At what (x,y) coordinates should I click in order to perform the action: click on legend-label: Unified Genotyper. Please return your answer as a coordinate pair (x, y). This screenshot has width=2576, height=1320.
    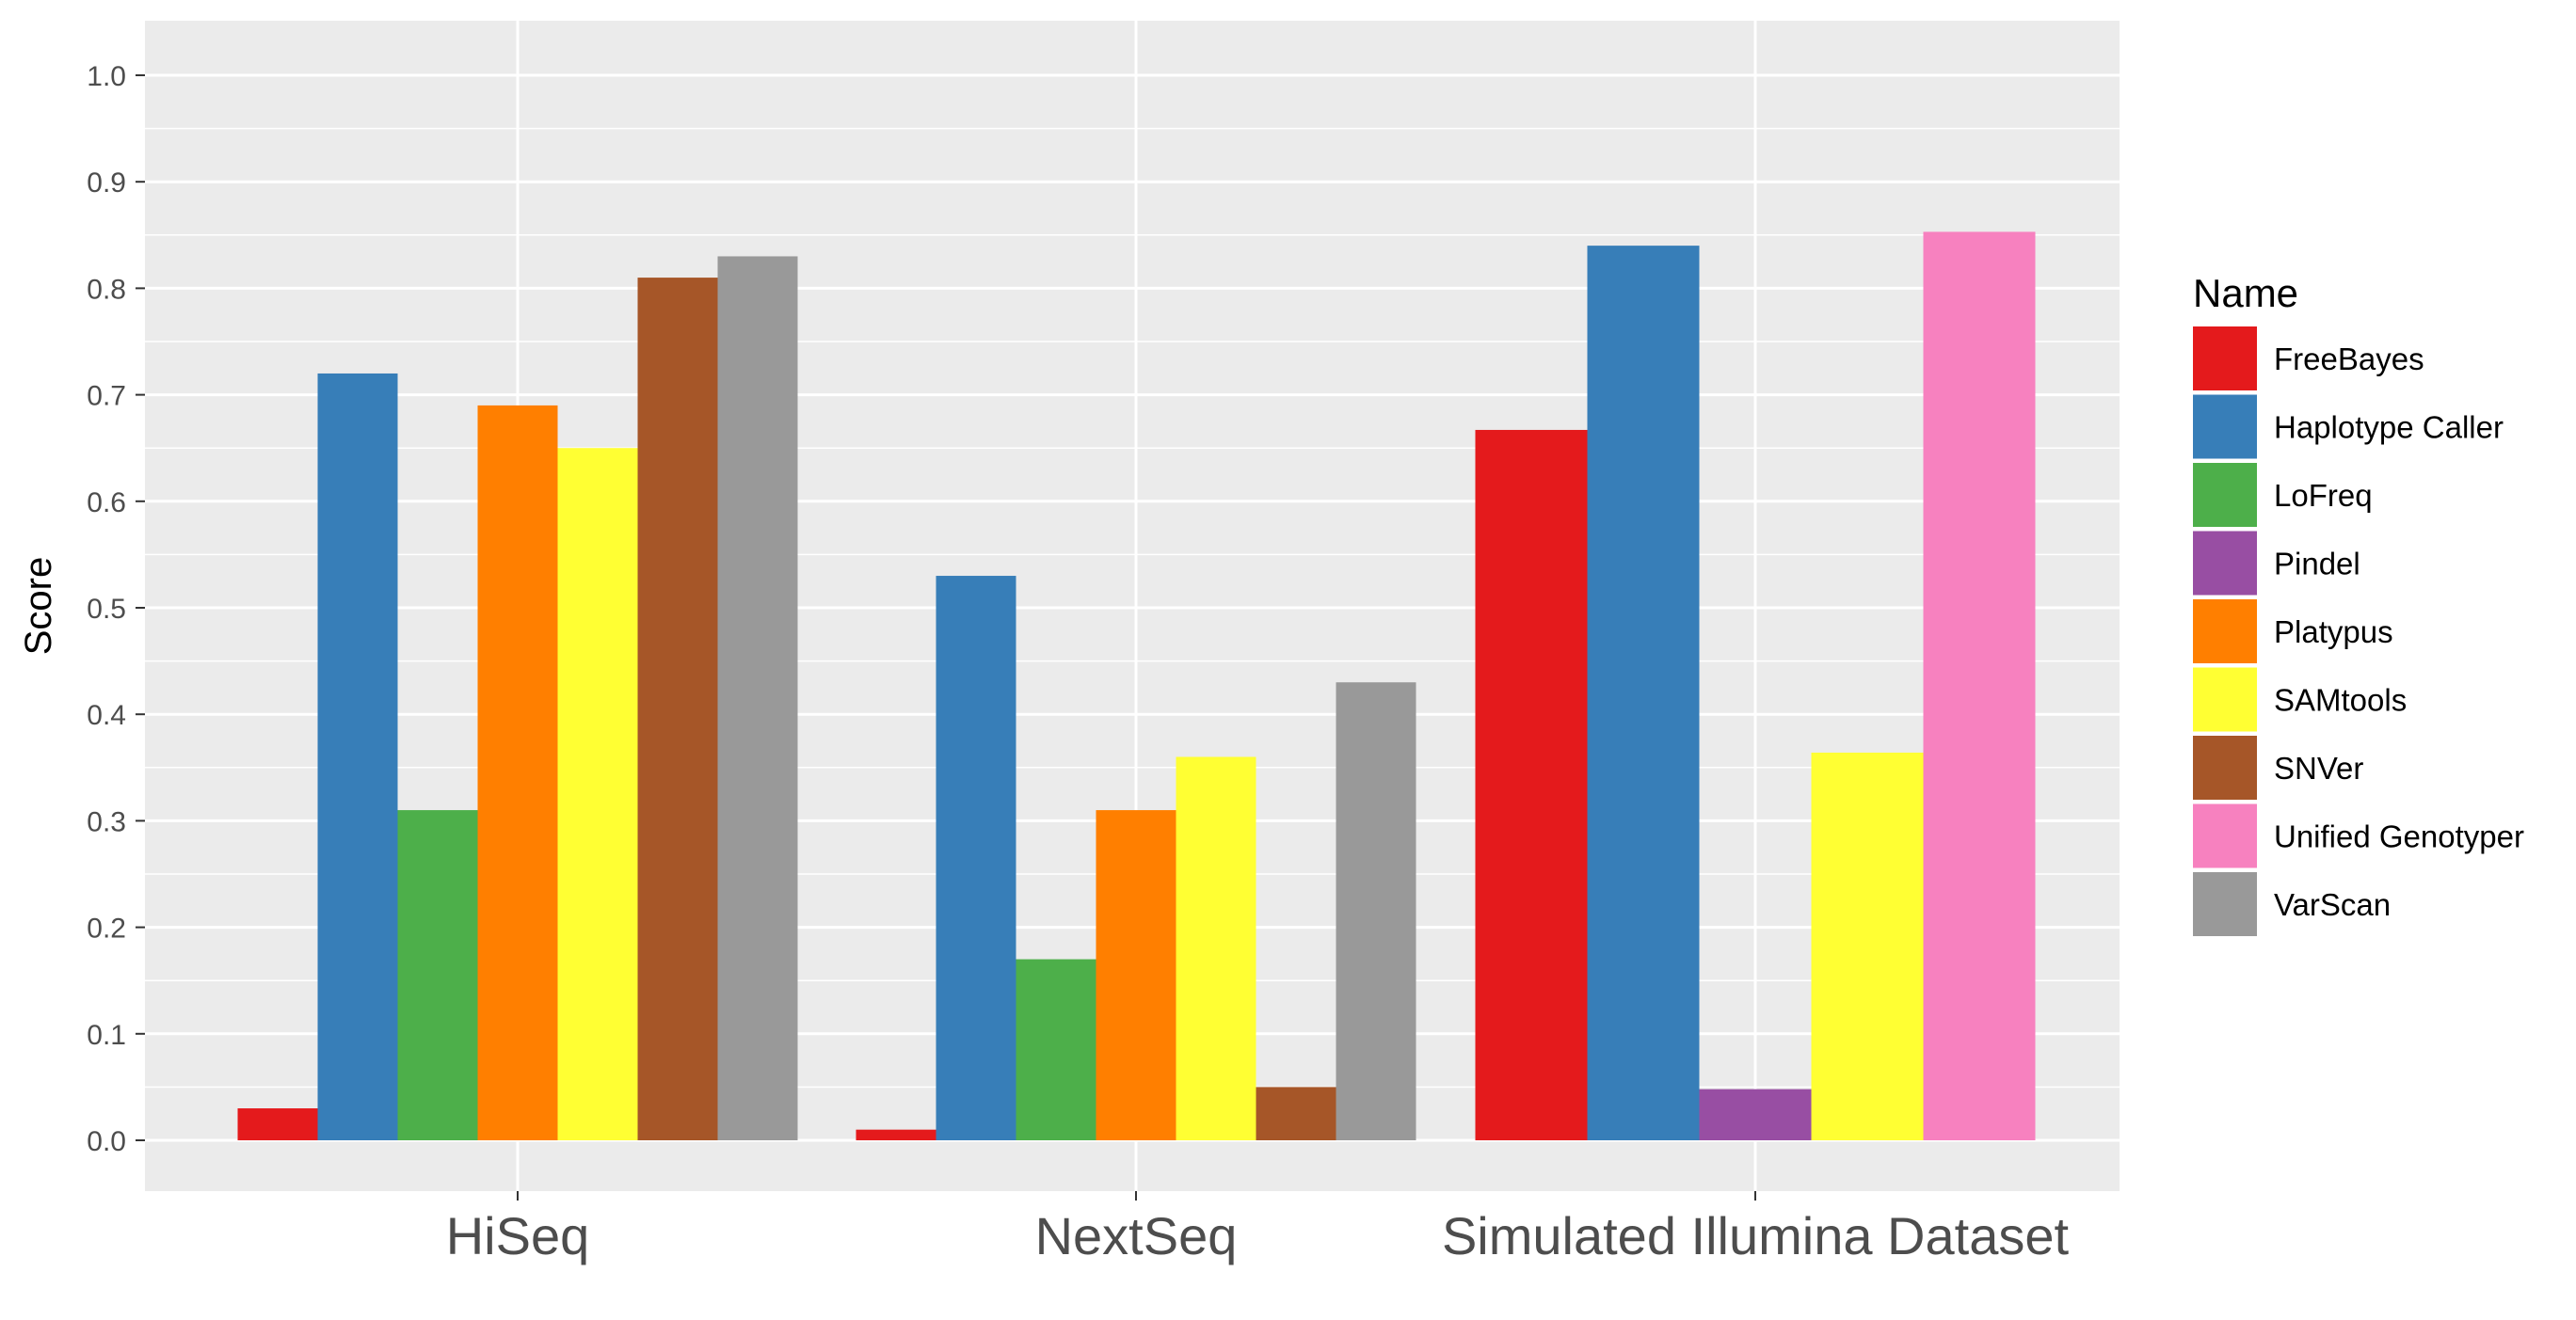
    Looking at the image, I should click on (2399, 837).